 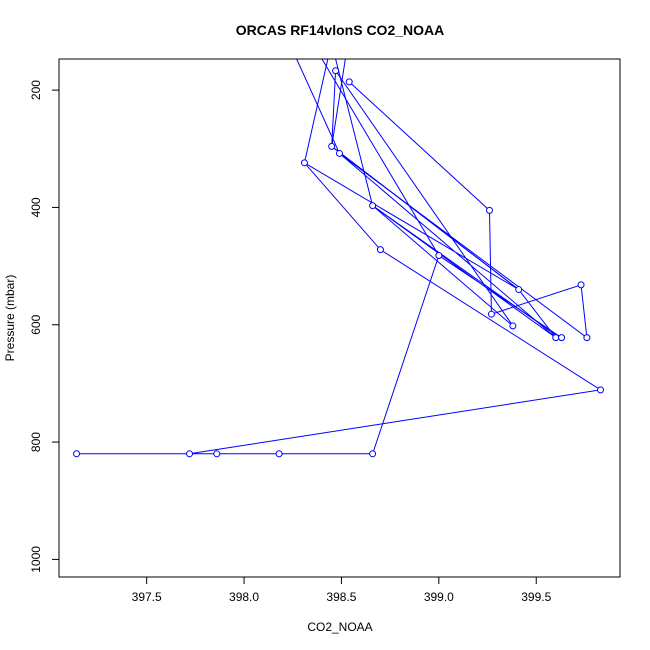 What do you see at coordinates (147, 597) in the screenshot?
I see `x-tick-label: 397.5` at bounding box center [147, 597].